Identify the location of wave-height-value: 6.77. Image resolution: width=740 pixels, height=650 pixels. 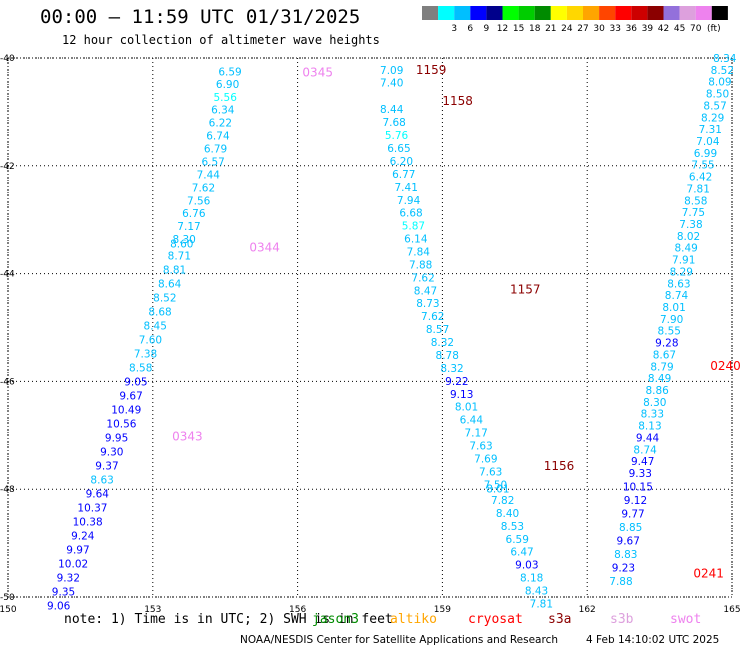
(403, 175).